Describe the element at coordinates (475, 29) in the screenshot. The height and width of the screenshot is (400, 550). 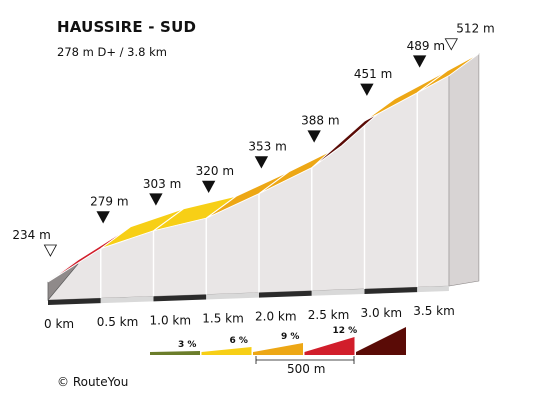
I see `elevation-label: 512 m` at that location.